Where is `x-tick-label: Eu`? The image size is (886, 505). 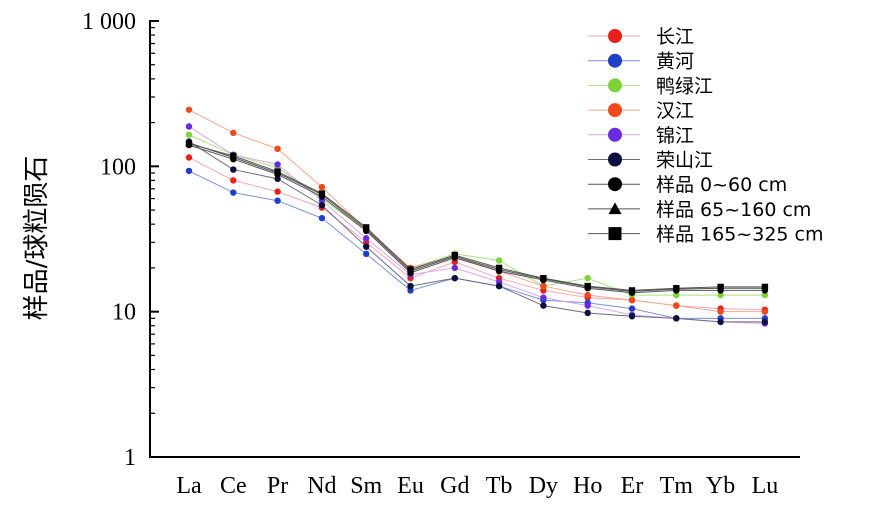
x-tick-label: Eu is located at coordinates (410, 486).